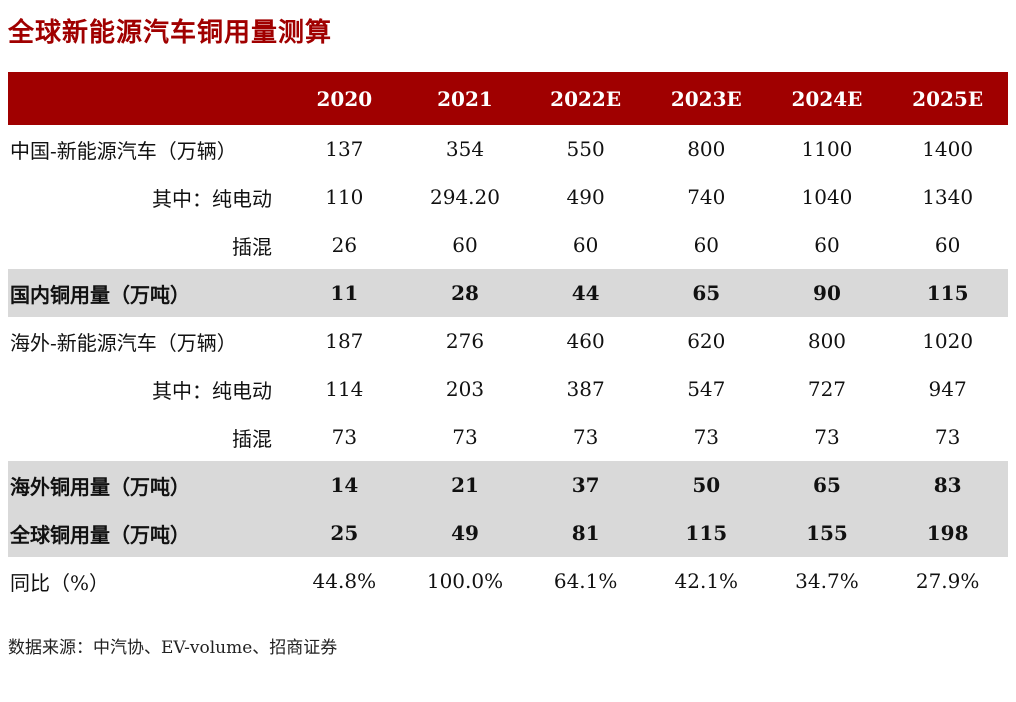 Image resolution: width=1016 pixels, height=702 pixels. What do you see at coordinates (508, 197) in the screenshot?
I see `table-row-china-bev: 其中：纯电动 110 294.20 490 740 1040 1340` at bounding box center [508, 197].